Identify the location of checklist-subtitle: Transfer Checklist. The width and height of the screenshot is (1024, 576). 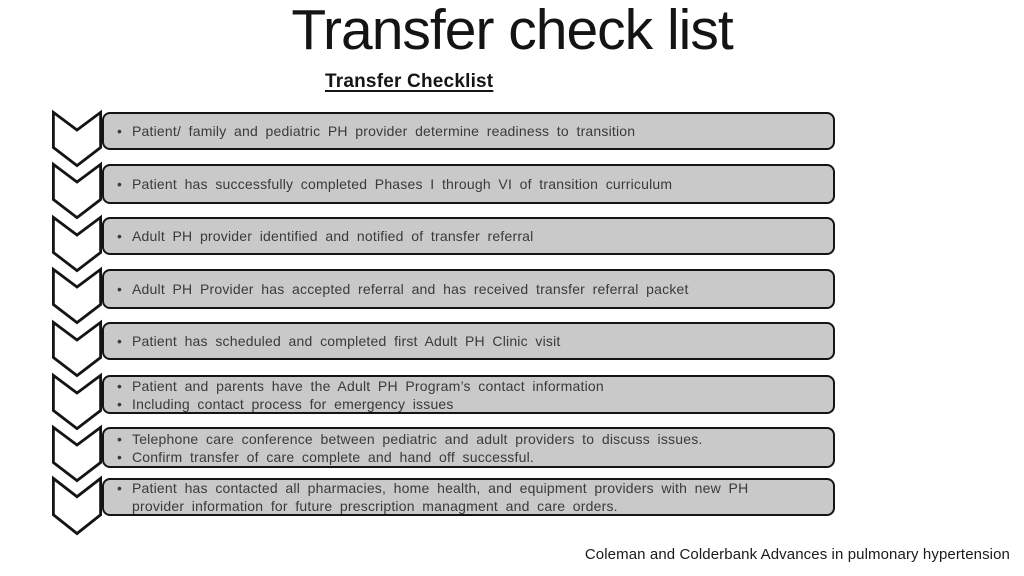
(409, 81).